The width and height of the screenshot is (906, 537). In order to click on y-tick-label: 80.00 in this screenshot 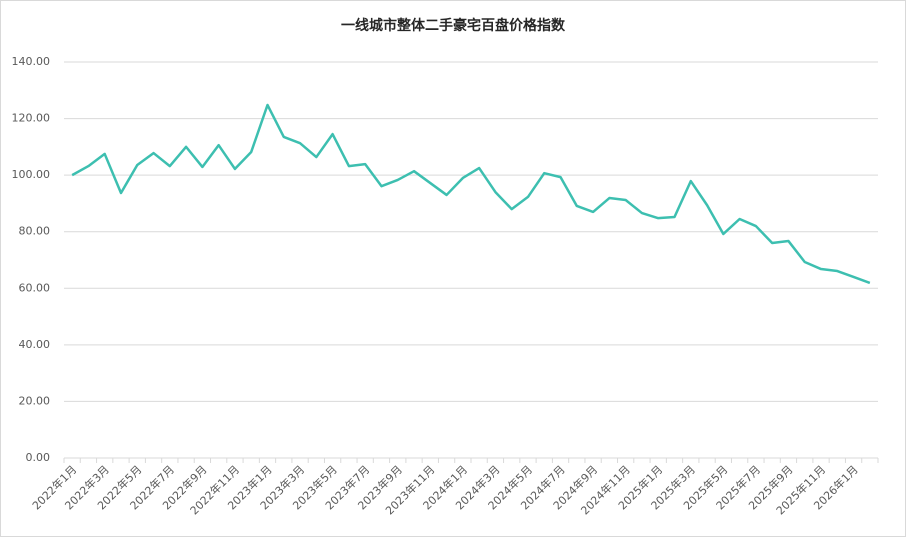, I will do `click(35, 231)`.